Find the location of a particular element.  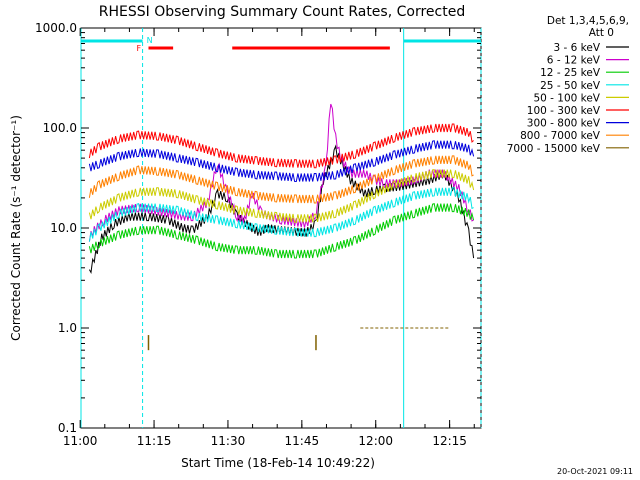

y-tick-label: 1.0 is located at coordinates (67, 328).